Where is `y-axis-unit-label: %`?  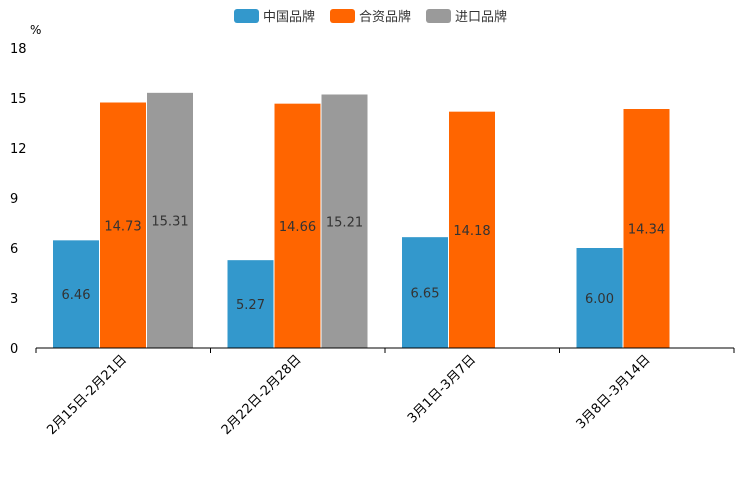 y-axis-unit-label: % is located at coordinates (35, 30).